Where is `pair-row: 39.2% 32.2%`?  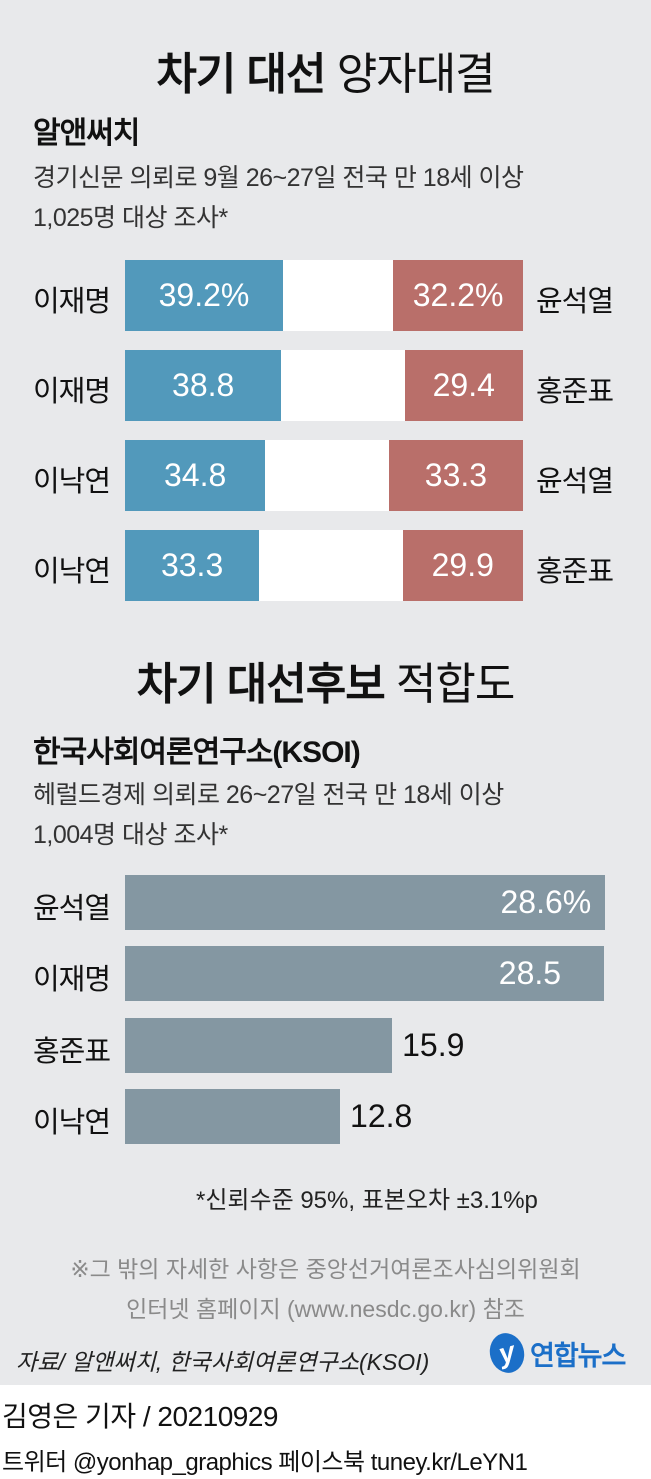
pair-row: 39.2% 32.2% is located at coordinates (324, 295).